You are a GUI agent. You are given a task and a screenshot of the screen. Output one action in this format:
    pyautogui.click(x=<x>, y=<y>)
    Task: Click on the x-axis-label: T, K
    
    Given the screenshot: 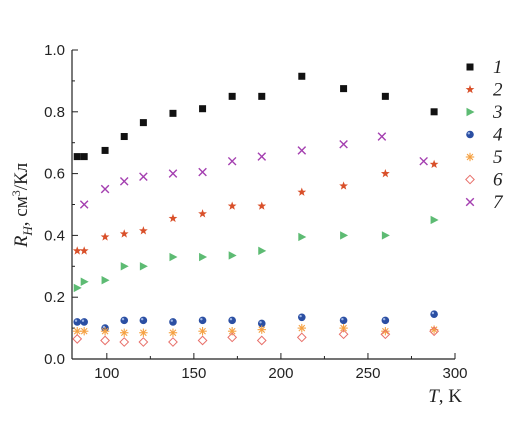 What is the action you would take?
    pyautogui.click(x=445, y=396)
    